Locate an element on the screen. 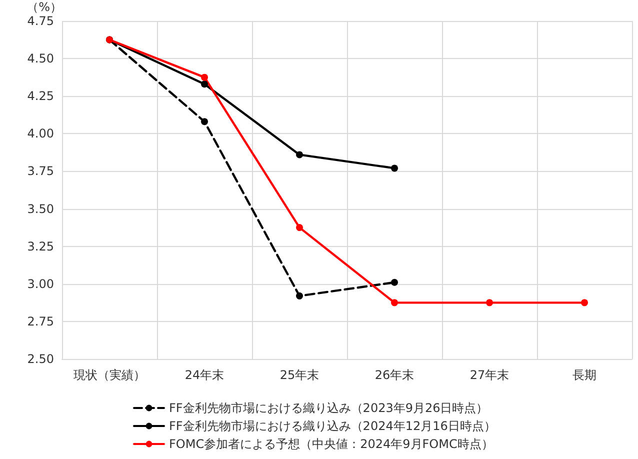 The image size is (638, 459). legend-label: FOMC参加者による予想（中央値：2024年9月FOMC時点） is located at coordinates (331, 444).